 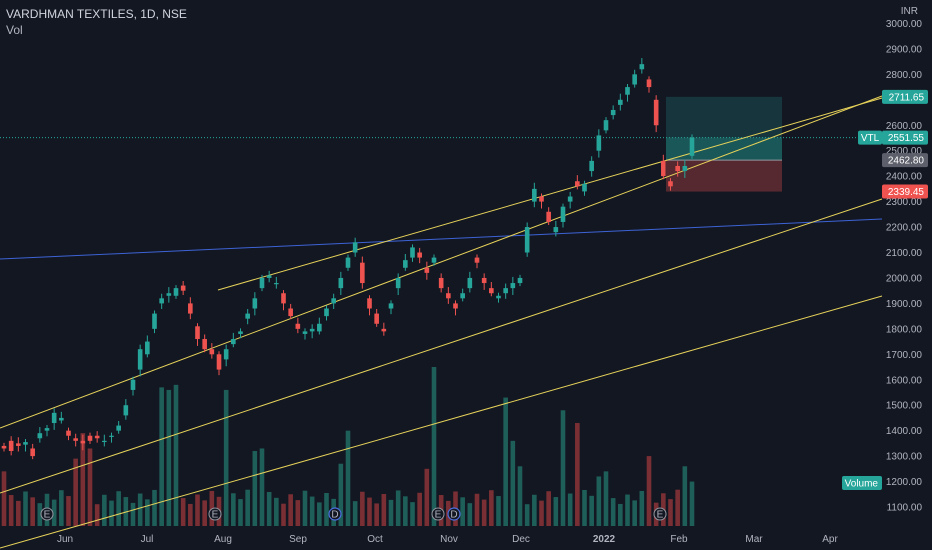 What do you see at coordinates (904, 202) in the screenshot?
I see `price-tick-label: 2300.00` at bounding box center [904, 202].